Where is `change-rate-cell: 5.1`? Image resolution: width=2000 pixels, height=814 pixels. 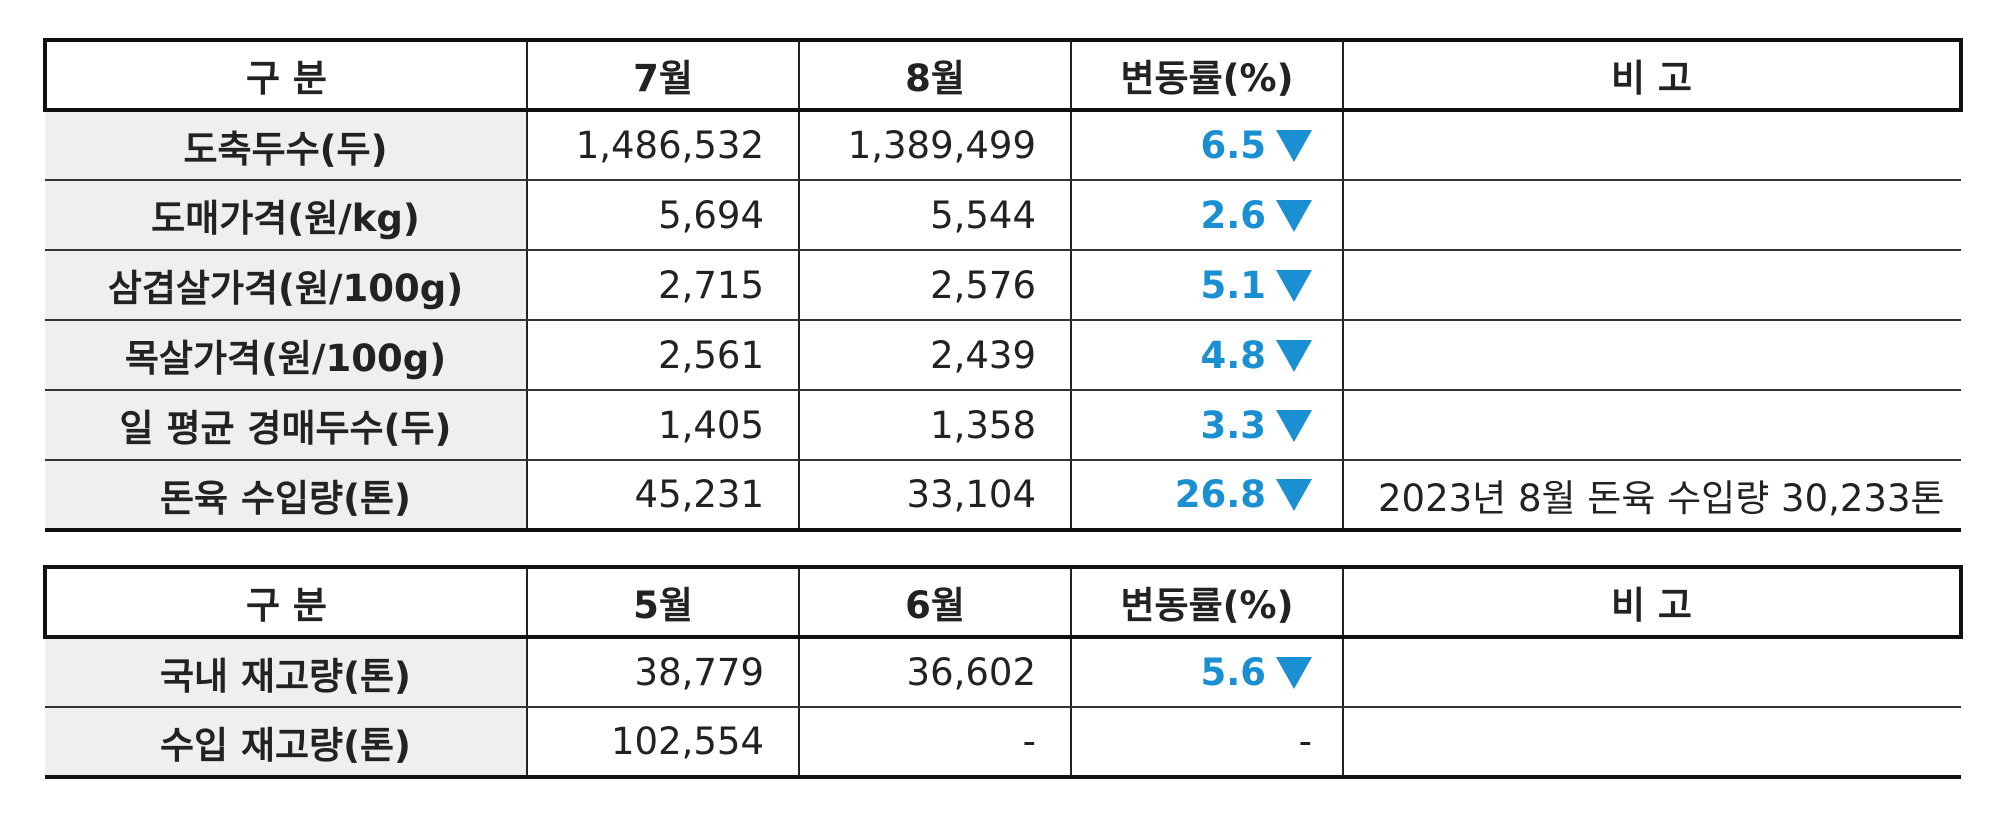 change-rate-cell: 5.1 is located at coordinates (1207, 285).